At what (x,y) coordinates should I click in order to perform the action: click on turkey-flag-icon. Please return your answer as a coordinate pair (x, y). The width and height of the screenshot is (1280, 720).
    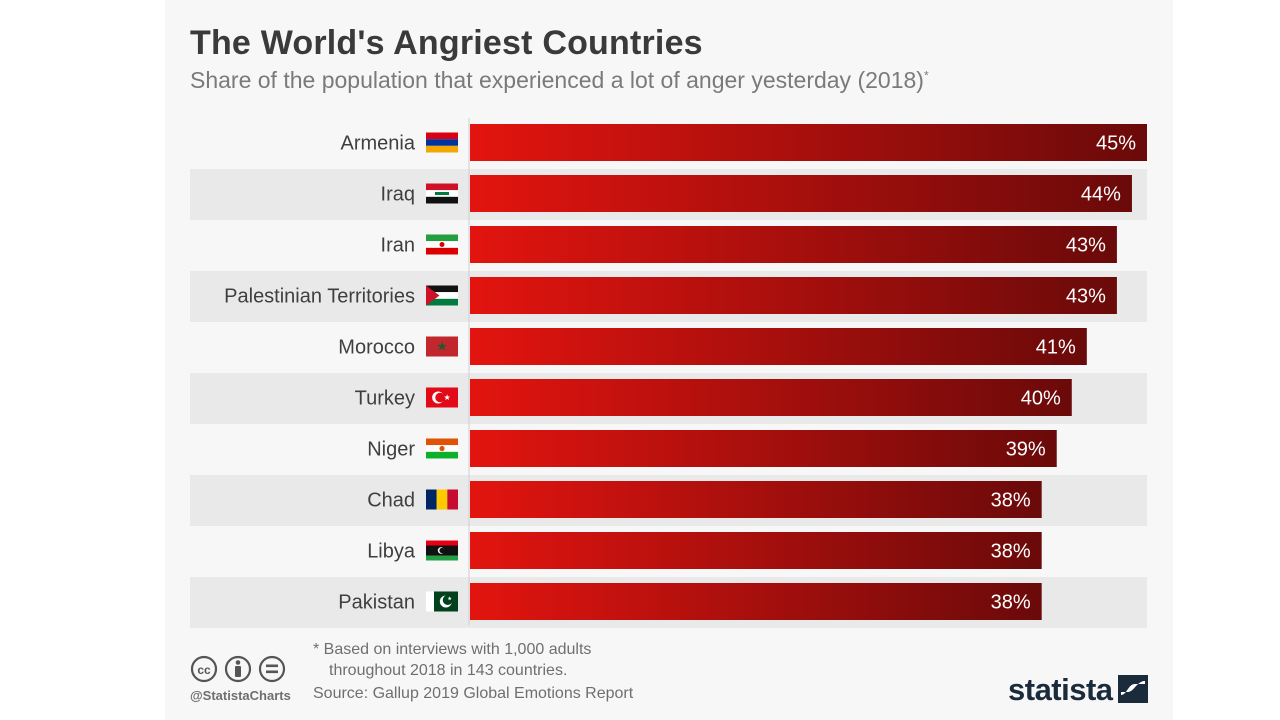
    Looking at the image, I should click on (442, 397).